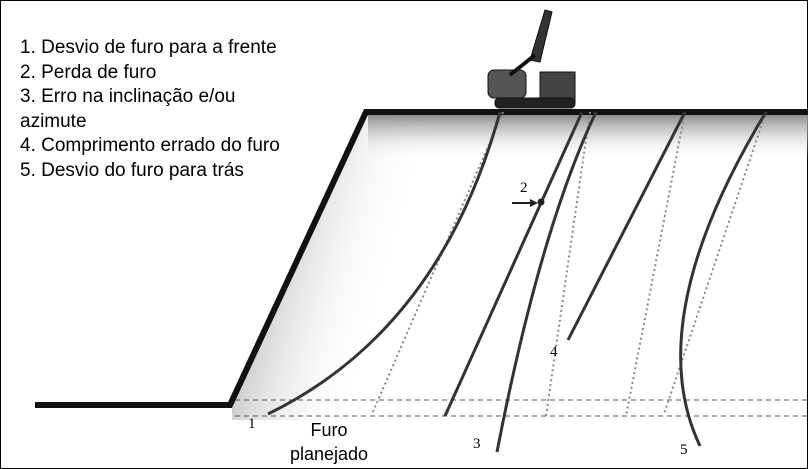 Image resolution: width=808 pixels, height=469 pixels. I want to click on hole-label: 2, so click(524, 188).